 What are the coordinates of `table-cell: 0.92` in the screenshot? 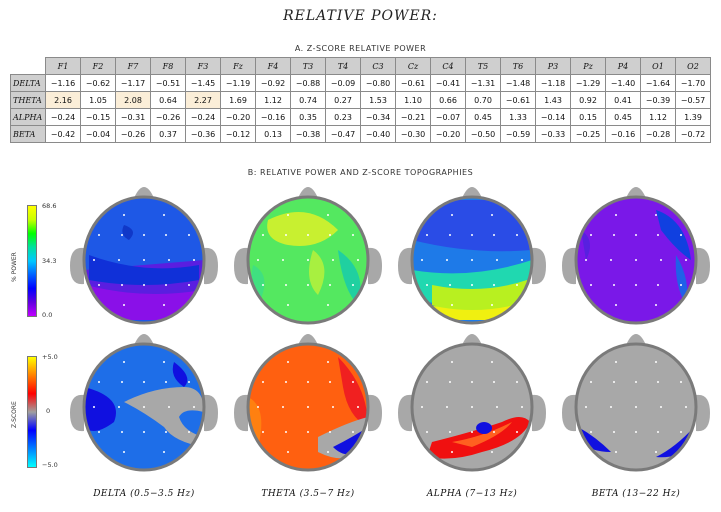 It's located at (588, 100).